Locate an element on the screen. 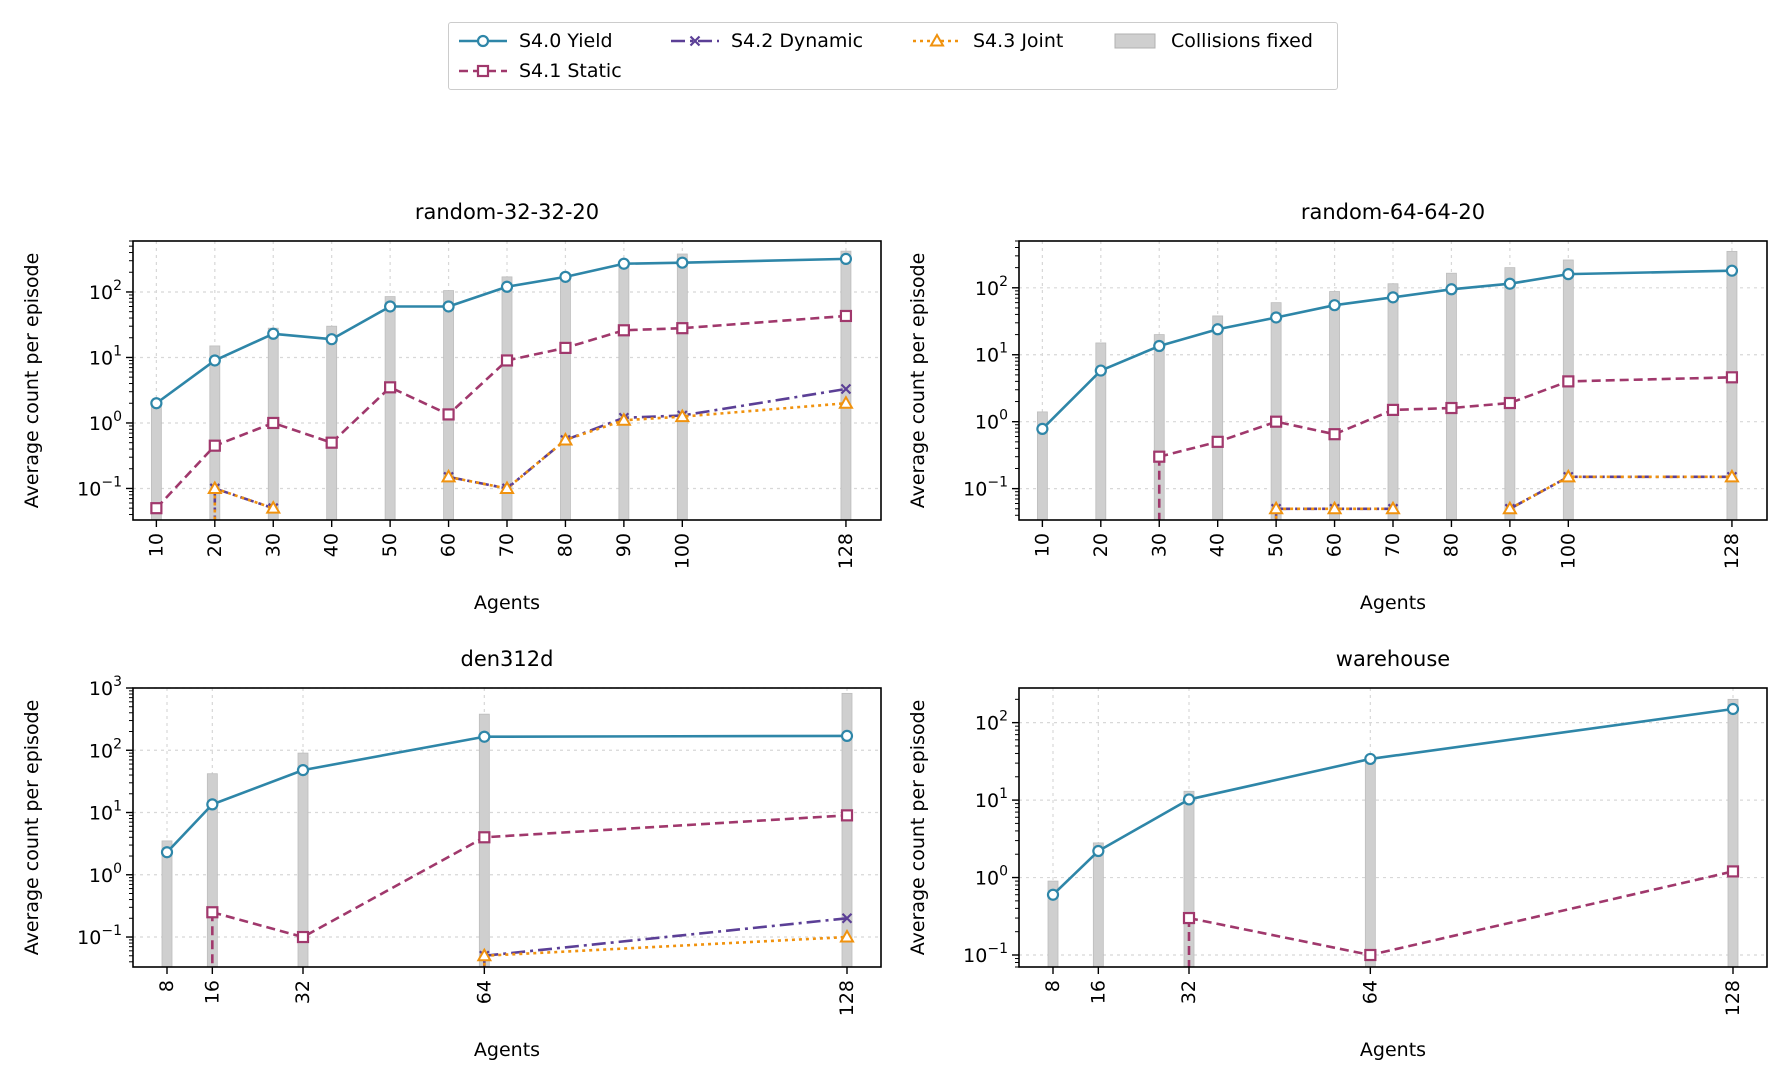 The width and height of the screenshot is (1791, 1090). subplot-title: random-32-32-20 is located at coordinates (507, 212).